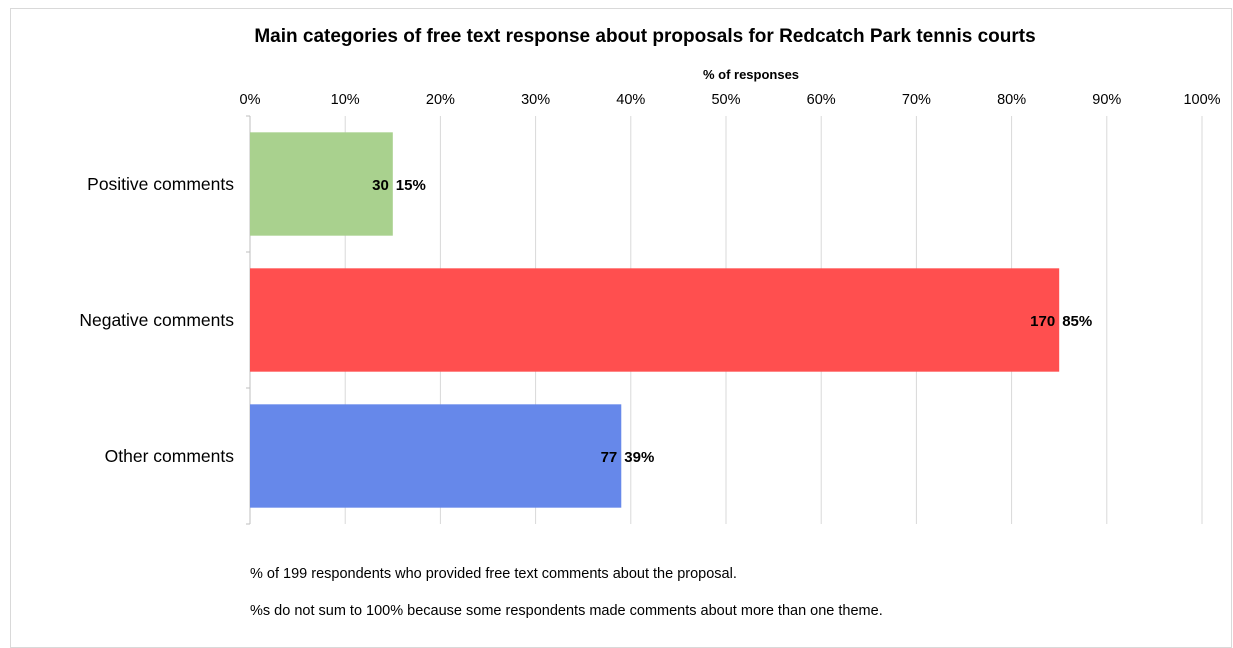  I want to click on count-label: 30, so click(380, 185).